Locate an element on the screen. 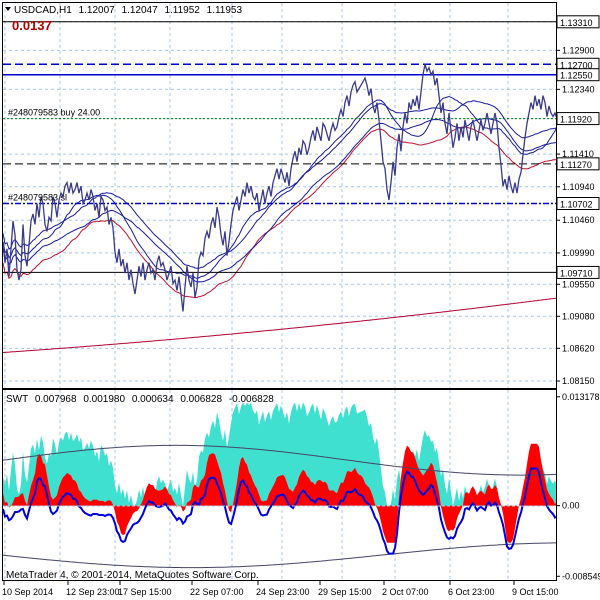 The image size is (600, 600). price-level-tag-text: 1.12700 is located at coordinates (576, 65).